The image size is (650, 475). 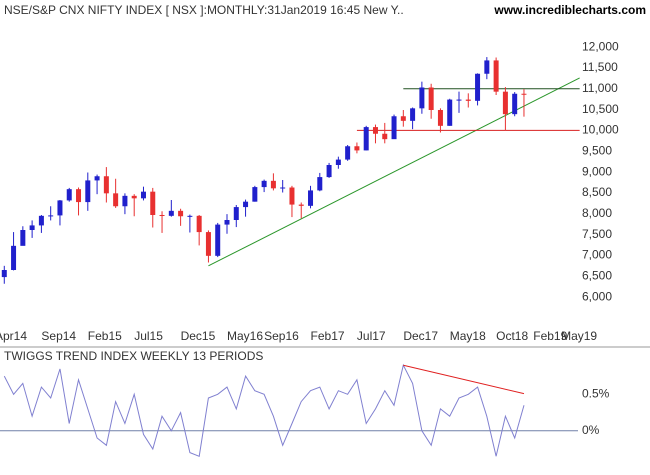 What do you see at coordinates (13, 336) in the screenshot?
I see `x-tick-label: Apr14` at bounding box center [13, 336].